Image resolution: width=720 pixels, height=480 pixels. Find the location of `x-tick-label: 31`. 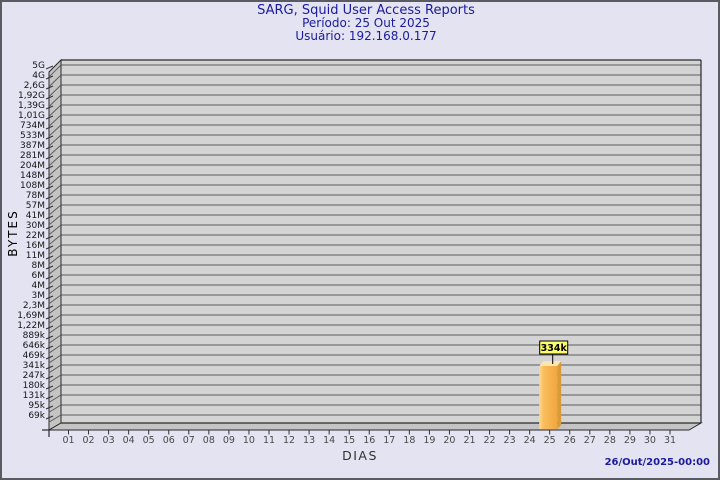

x-tick-label: 31 is located at coordinates (670, 440).